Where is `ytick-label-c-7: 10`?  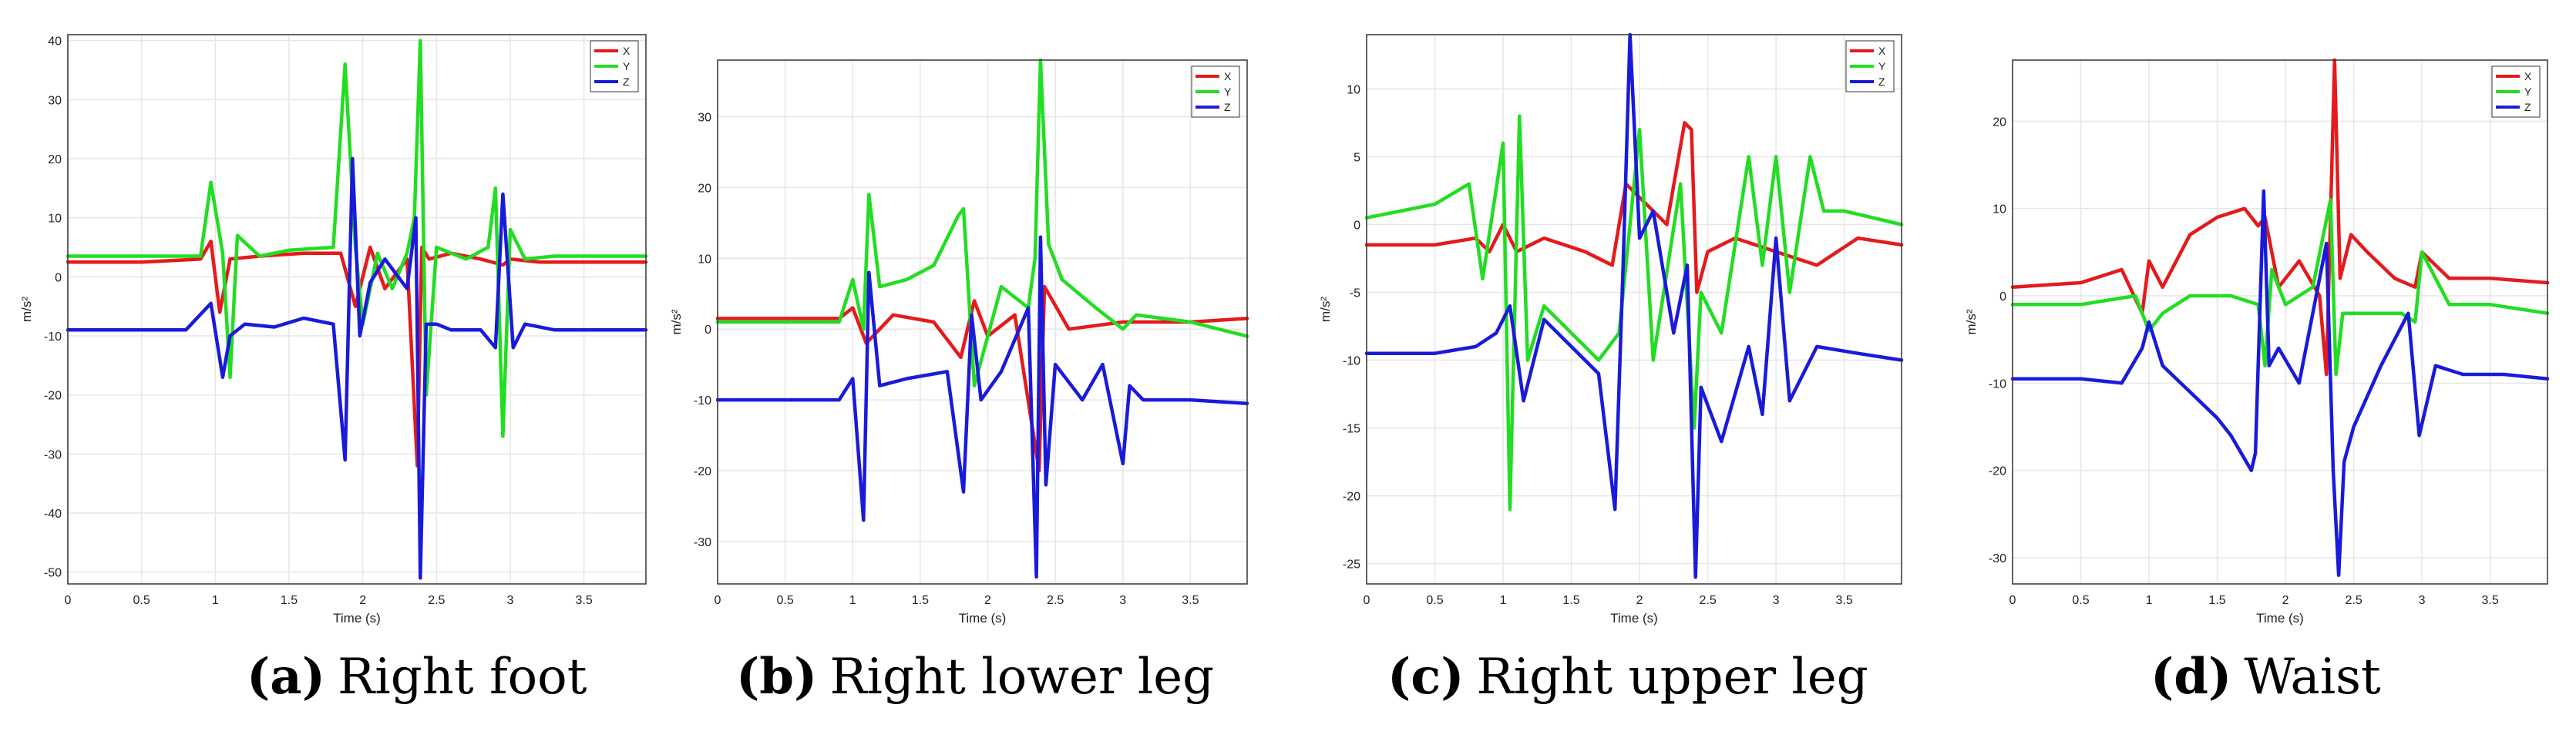
ytick-label-c-7: 10 is located at coordinates (1353, 89).